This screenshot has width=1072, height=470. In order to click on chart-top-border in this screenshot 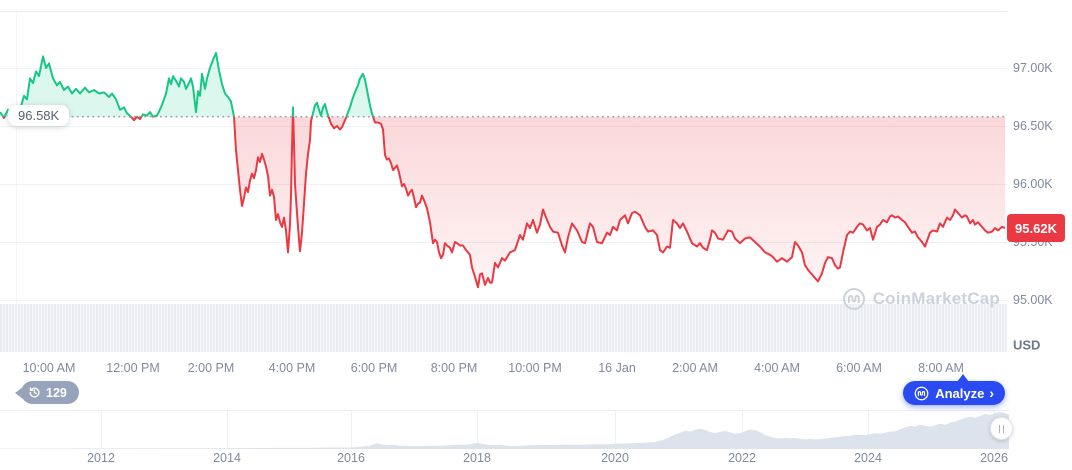, I will do `click(503, 11)`.